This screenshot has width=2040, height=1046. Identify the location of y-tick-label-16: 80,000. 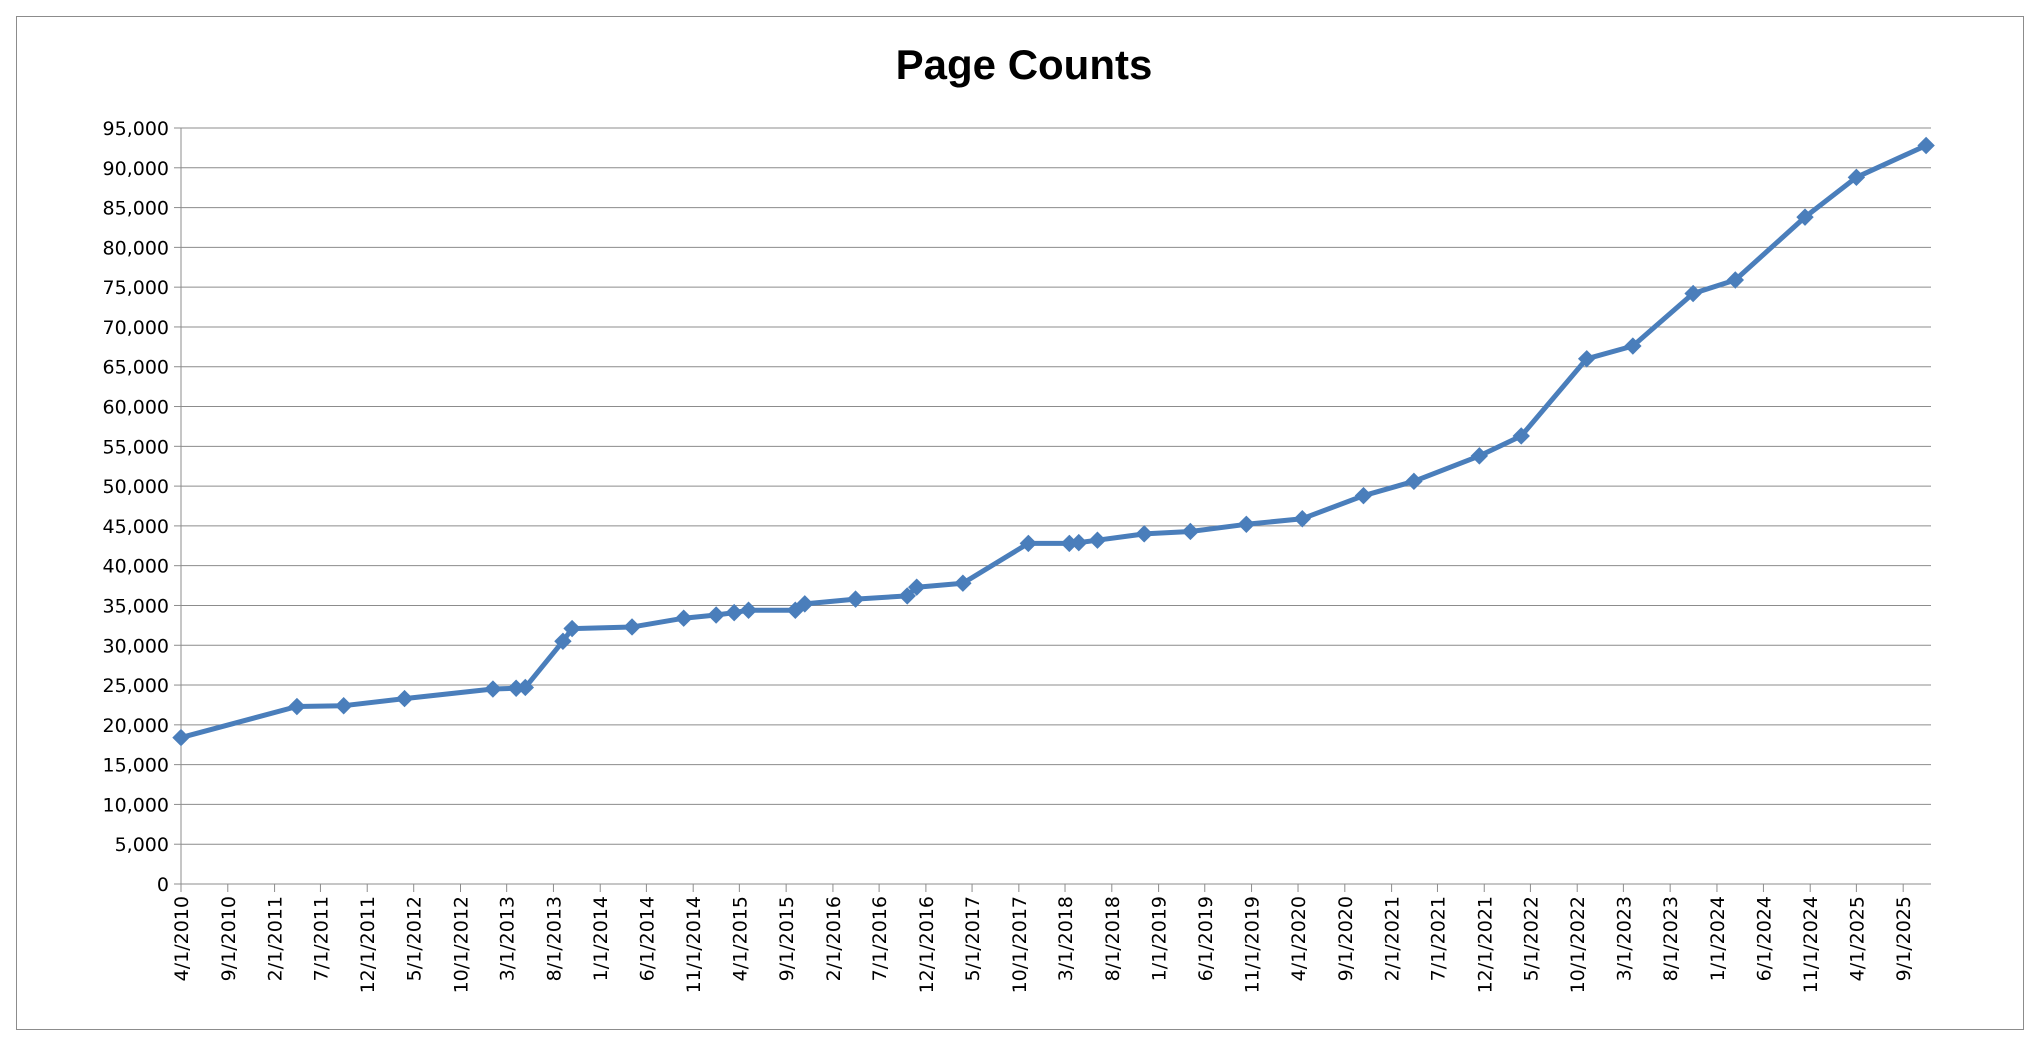
(136, 248).